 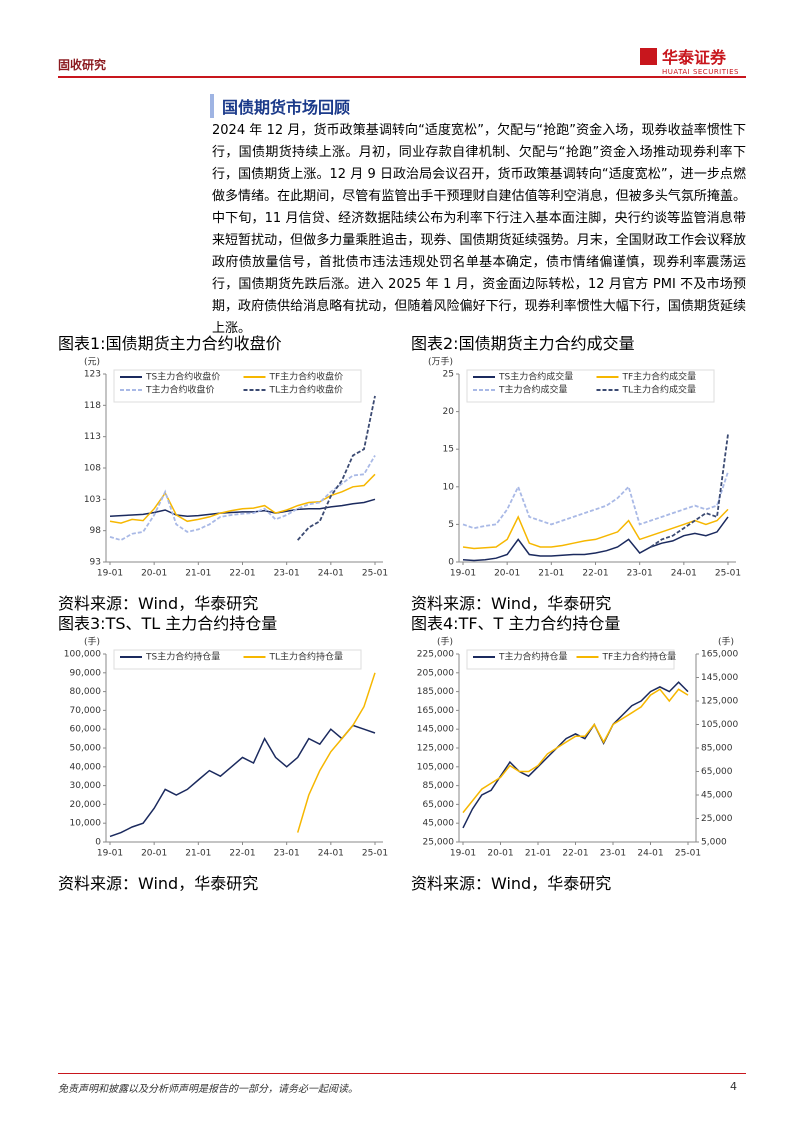 I want to click on header-section: 固收研究, so click(x=82, y=65).